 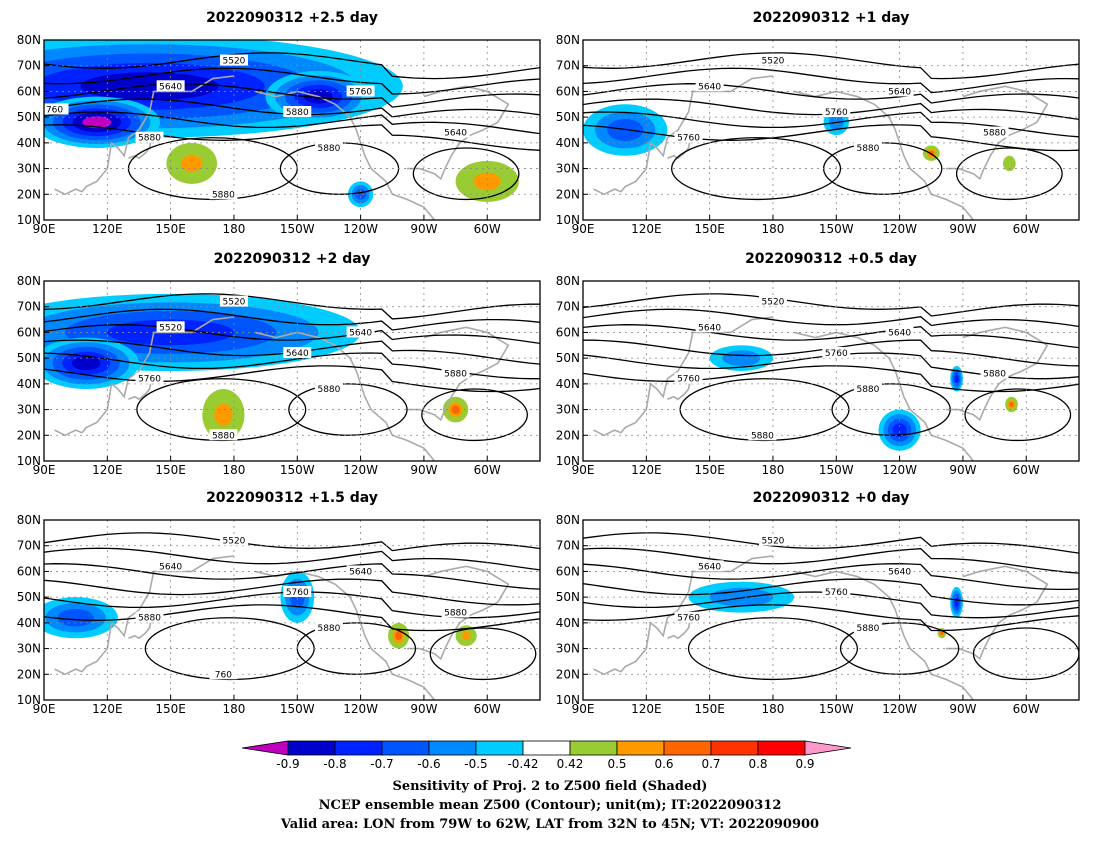 What do you see at coordinates (292, 18) in the screenshot?
I see `panel-title: 2022090312 +2.5 day` at bounding box center [292, 18].